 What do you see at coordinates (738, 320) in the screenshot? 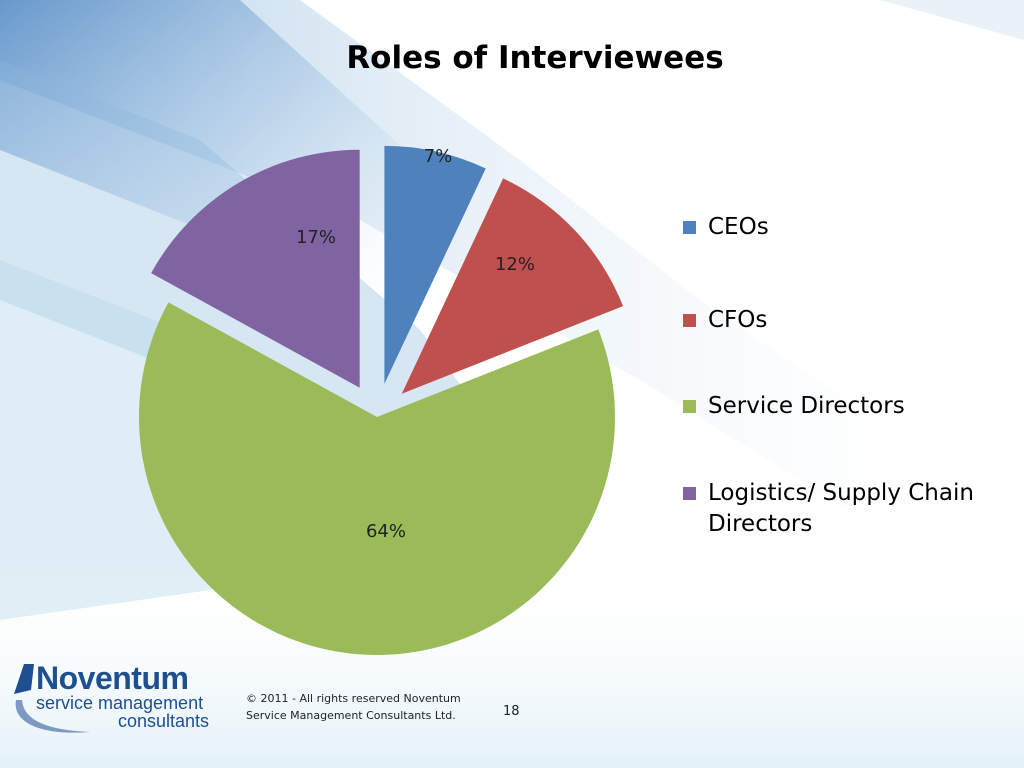
I see `legend-label-cfos: CFOs` at bounding box center [738, 320].